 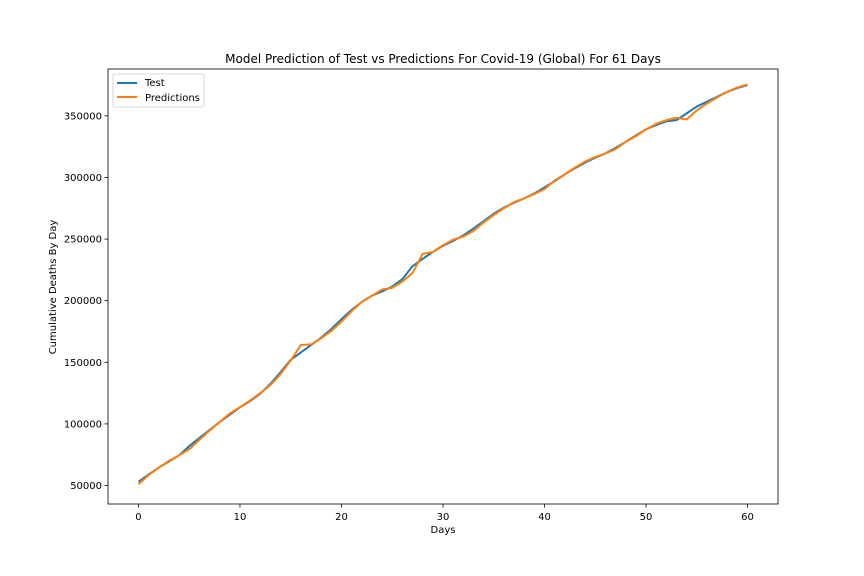 I want to click on x-axis: 0 10 20 30 40 50 60, so click(x=444, y=513).